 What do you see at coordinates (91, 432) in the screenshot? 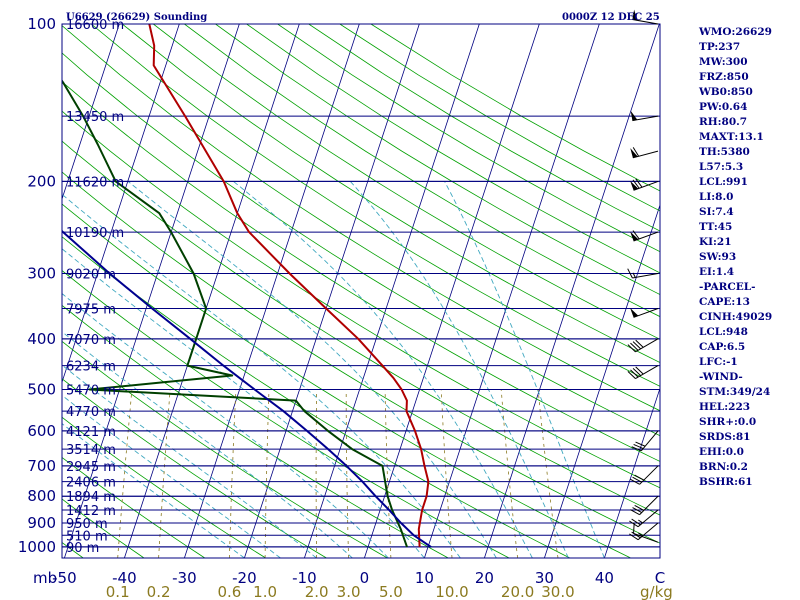
I see `height-label: 4121 m` at bounding box center [91, 432].